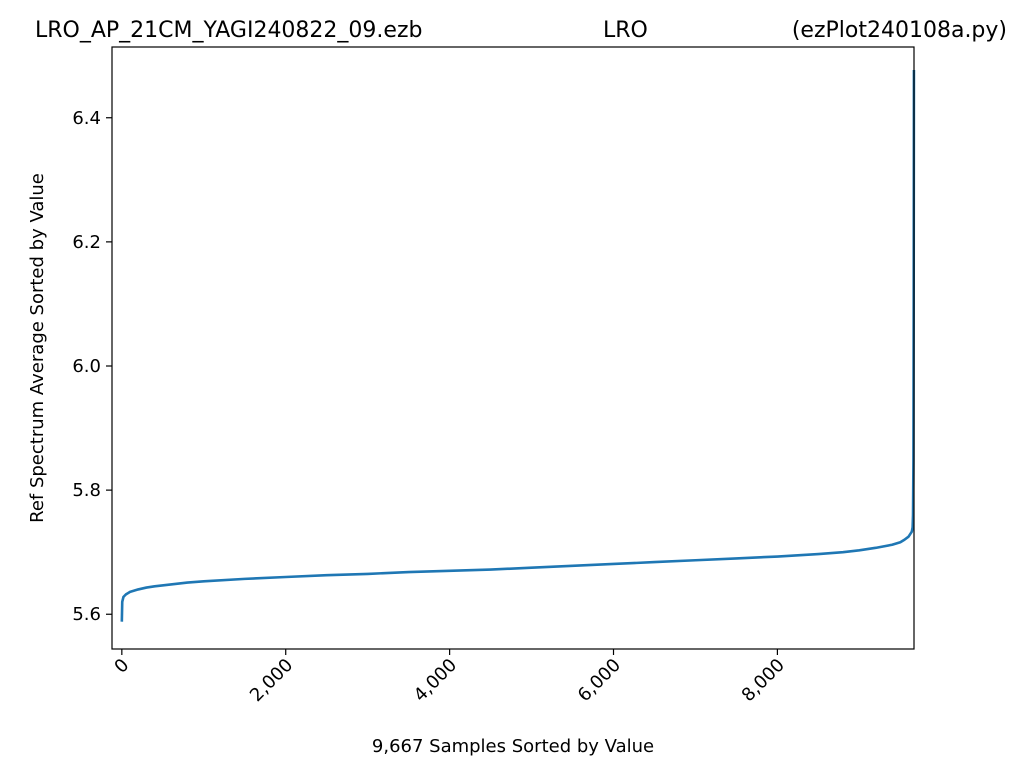 The height and width of the screenshot is (774, 1024). I want to click on y-tick-label: 5.8, so click(86, 490).